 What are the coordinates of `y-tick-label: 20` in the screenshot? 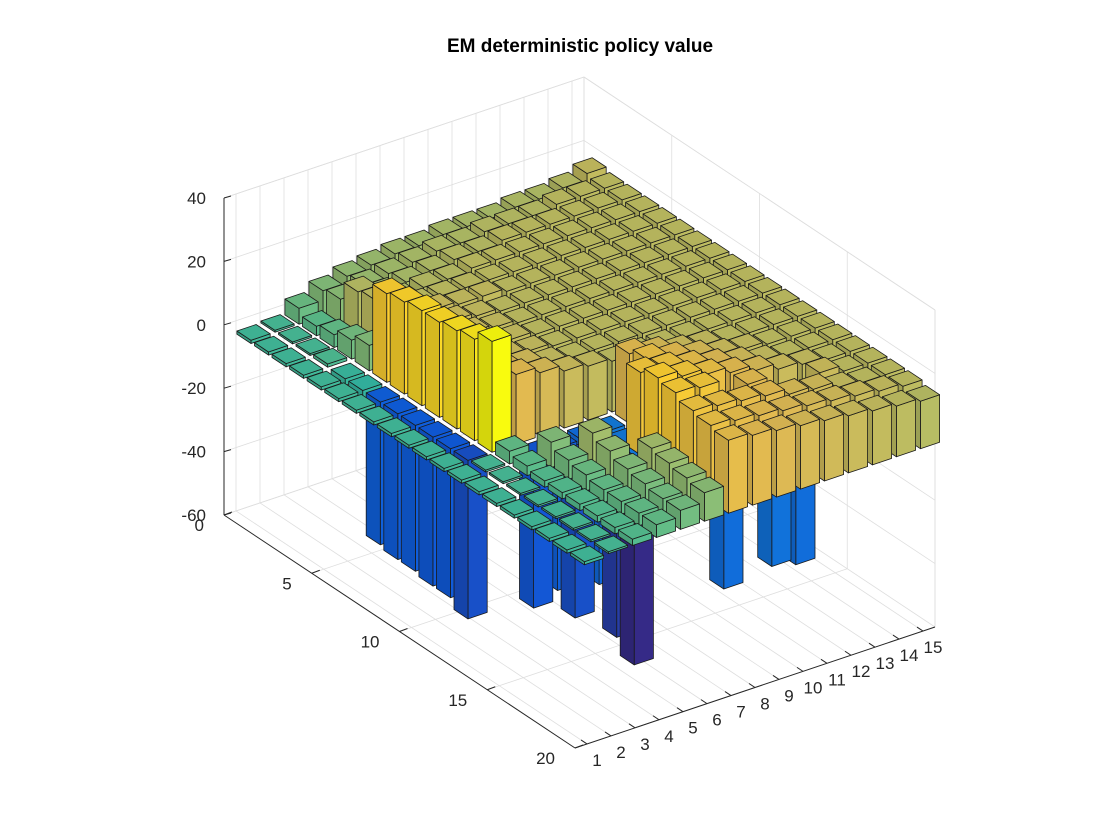 It's located at (545, 758).